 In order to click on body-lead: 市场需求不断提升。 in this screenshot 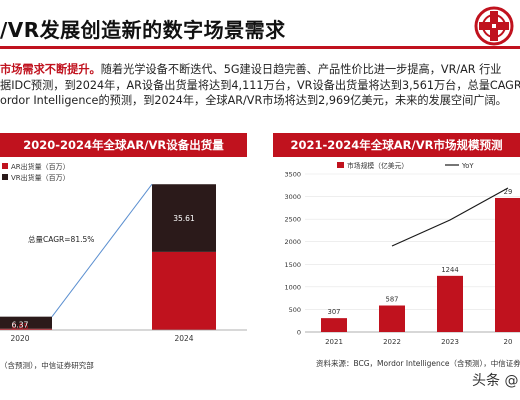, I will do `click(50, 69)`.